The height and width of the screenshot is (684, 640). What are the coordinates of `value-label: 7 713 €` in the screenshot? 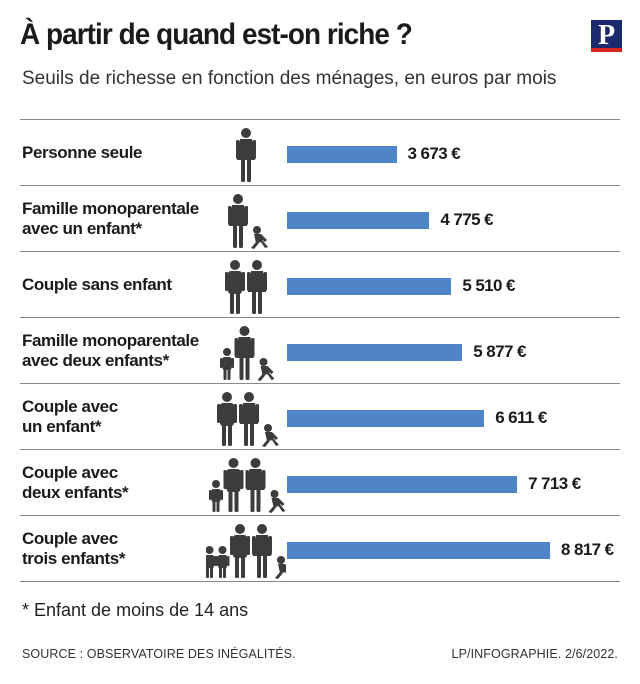 It's located at (554, 483).